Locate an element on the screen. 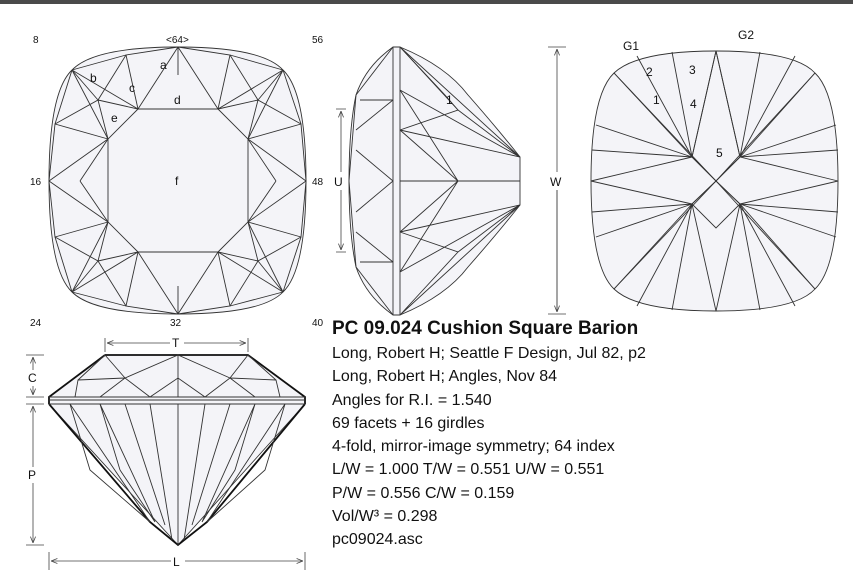 The width and height of the screenshot is (853, 588). crown-view is located at coordinates (177, 180).